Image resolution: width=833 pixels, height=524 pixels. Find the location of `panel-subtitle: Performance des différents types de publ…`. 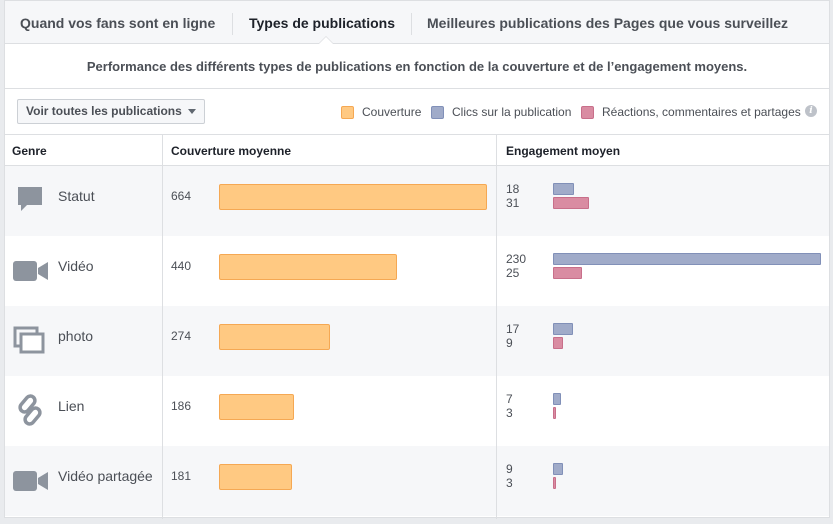

panel-subtitle: Performance des différents types de publ… is located at coordinates (417, 67).